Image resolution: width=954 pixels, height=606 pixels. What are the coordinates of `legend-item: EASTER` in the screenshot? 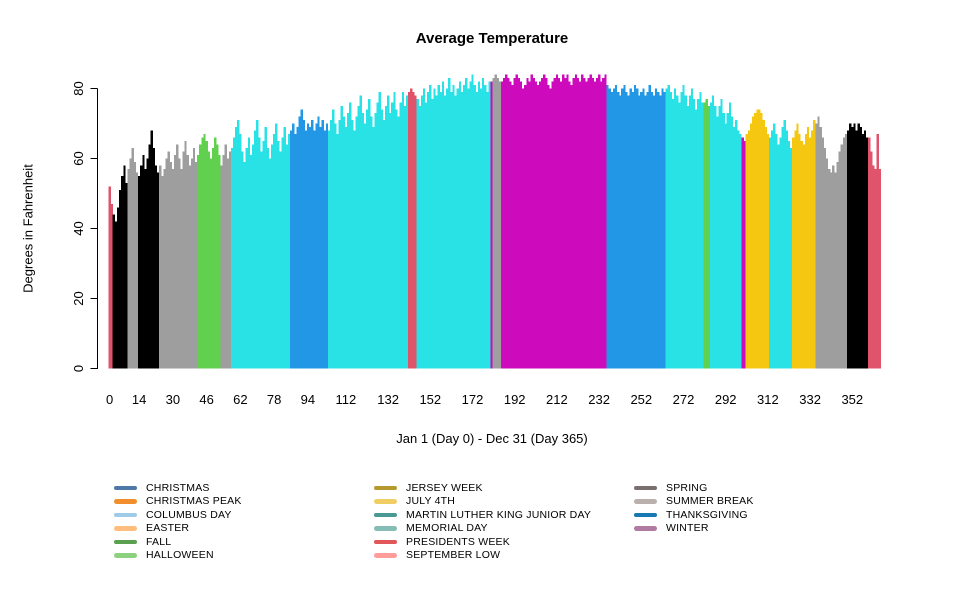 It's located at (178, 529).